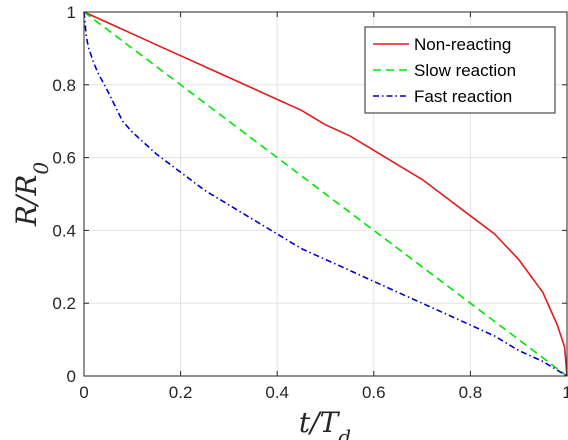 Image resolution: width=568 pixels, height=440 pixels. What do you see at coordinates (565, 392) in the screenshot?
I see `x-tick-label: 1` at bounding box center [565, 392].